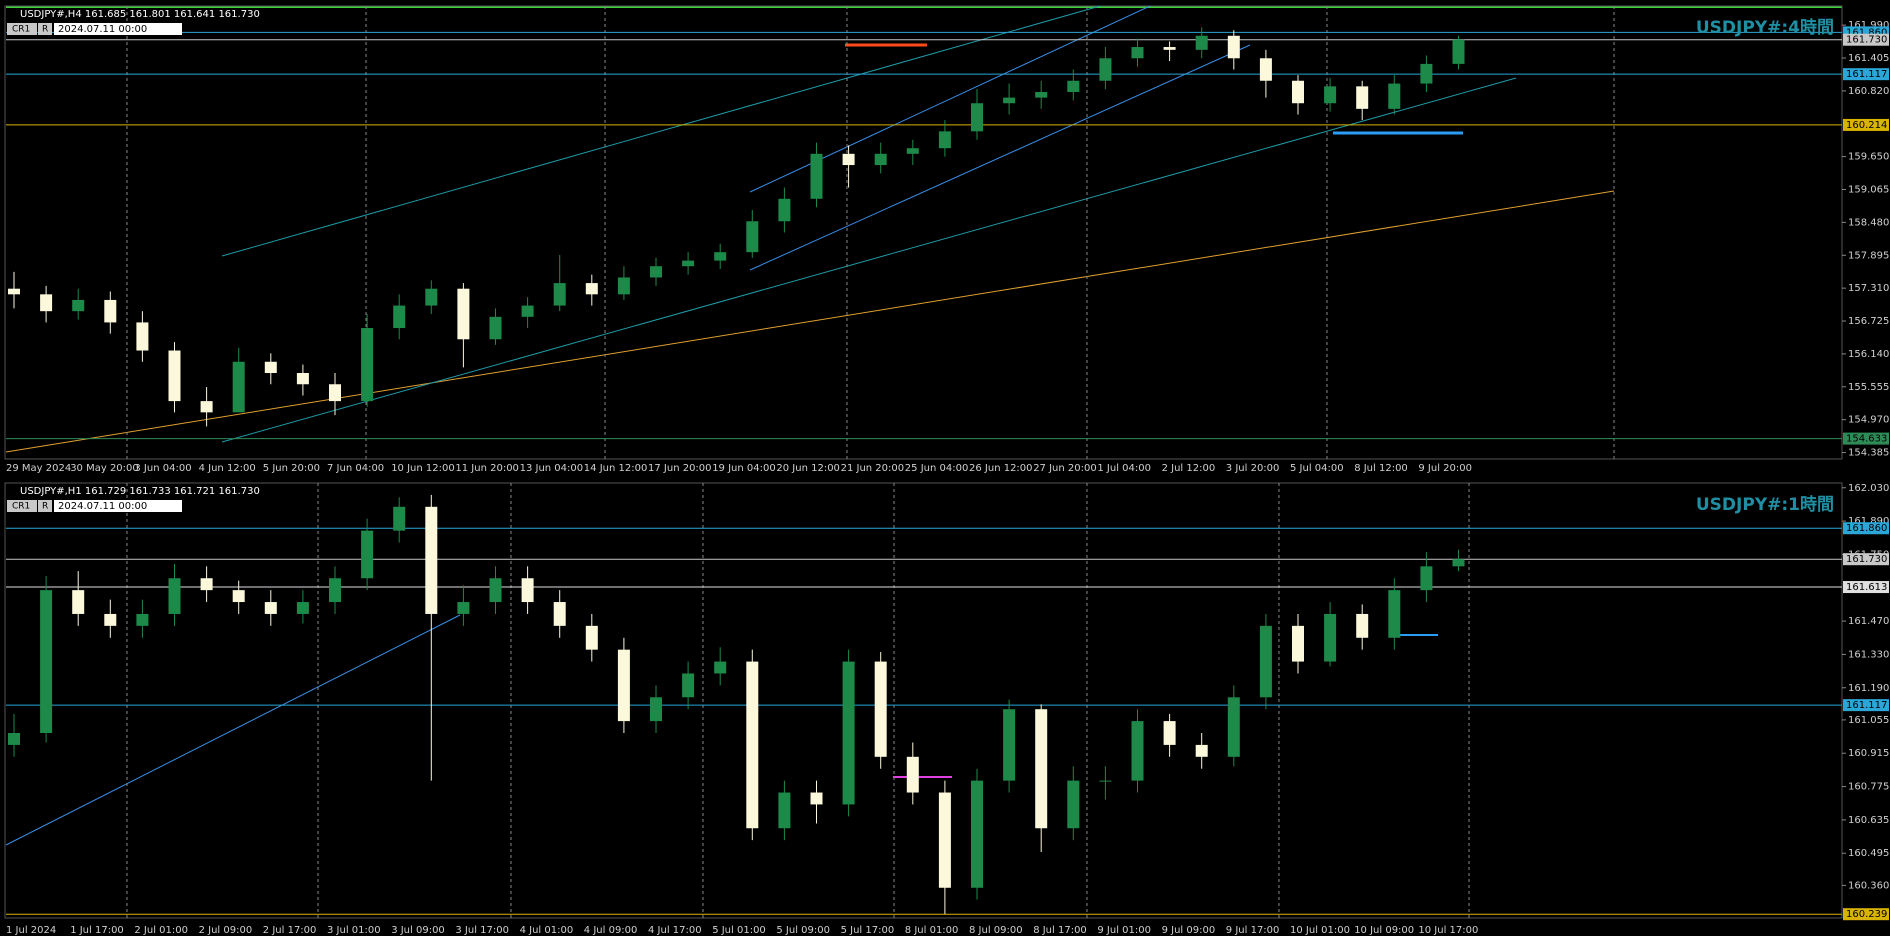  What do you see at coordinates (1124, 468) in the screenshot?
I see `x-tick-label: 1 Jul 04:00` at bounding box center [1124, 468].